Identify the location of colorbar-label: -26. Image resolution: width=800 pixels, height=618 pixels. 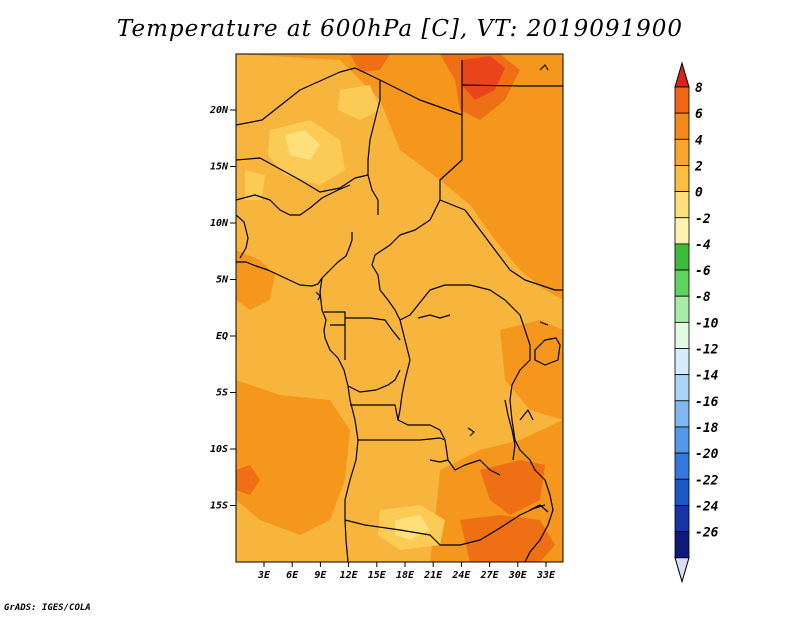
(707, 533).